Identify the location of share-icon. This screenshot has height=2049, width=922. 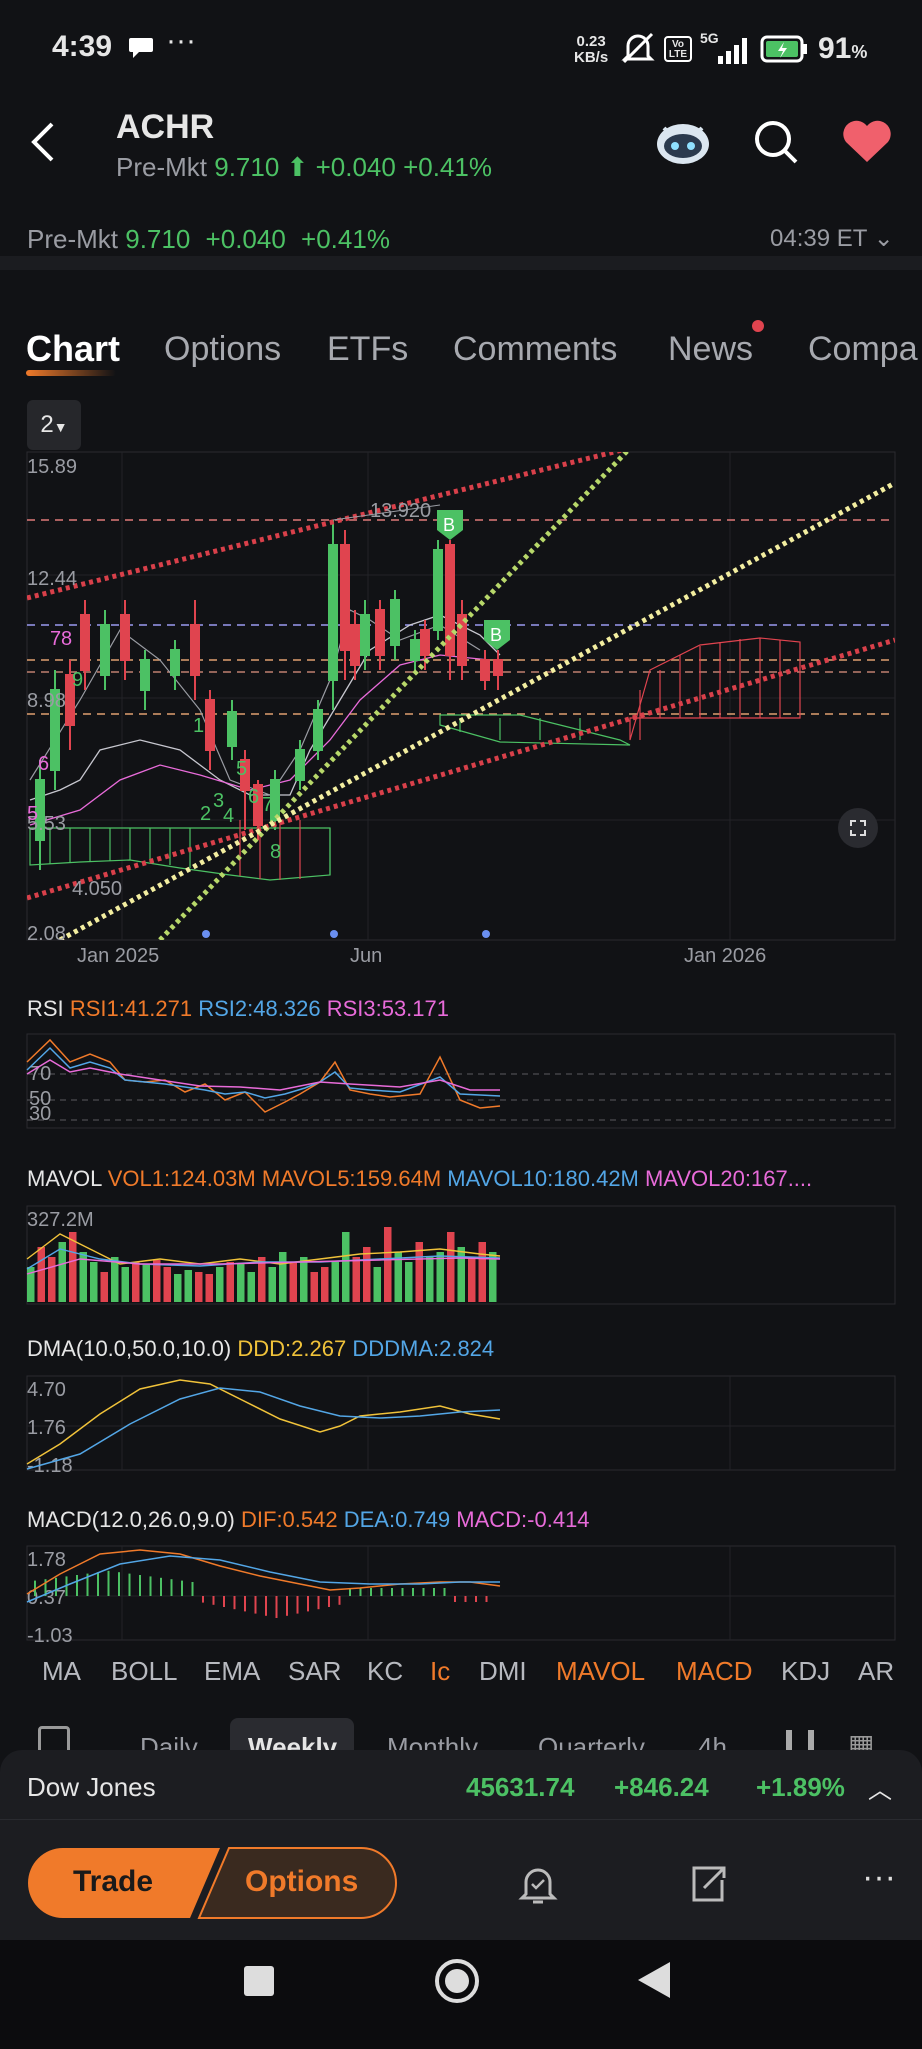
(708, 1886).